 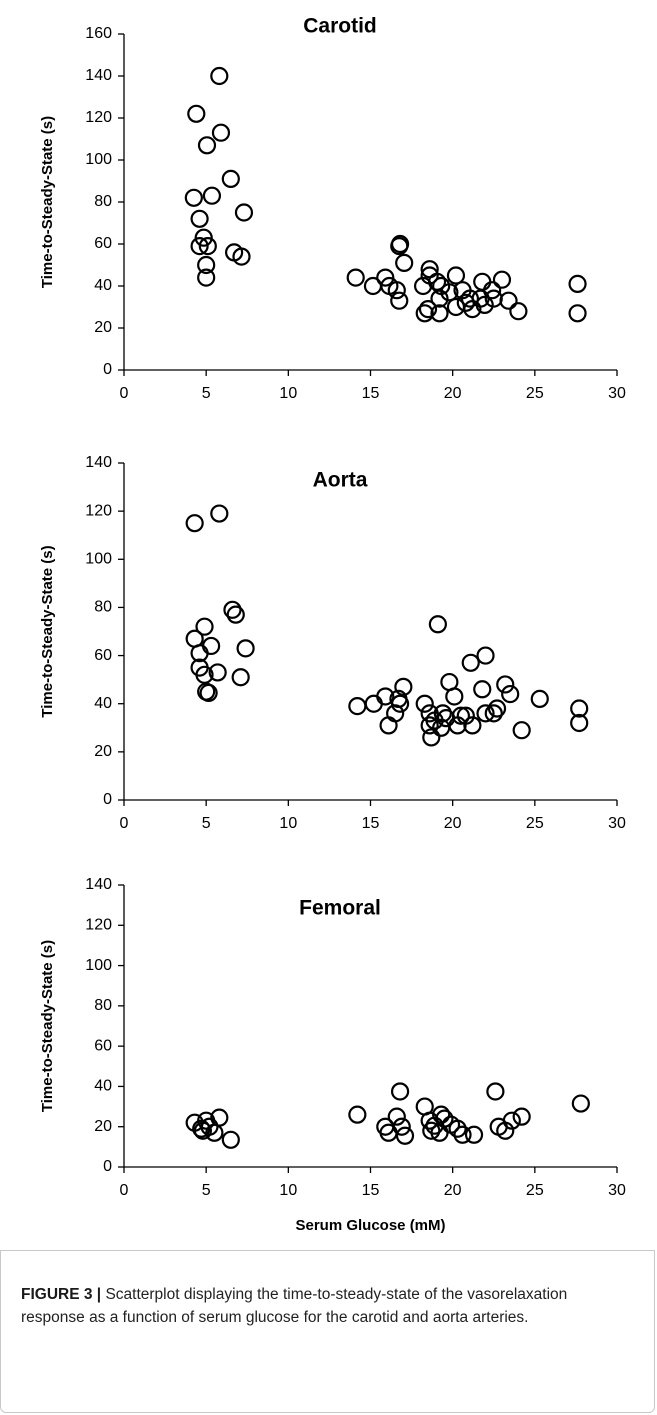 What do you see at coordinates (370, 1225) in the screenshot?
I see `x-axis-title: Serum Glucose (mM)` at bounding box center [370, 1225].